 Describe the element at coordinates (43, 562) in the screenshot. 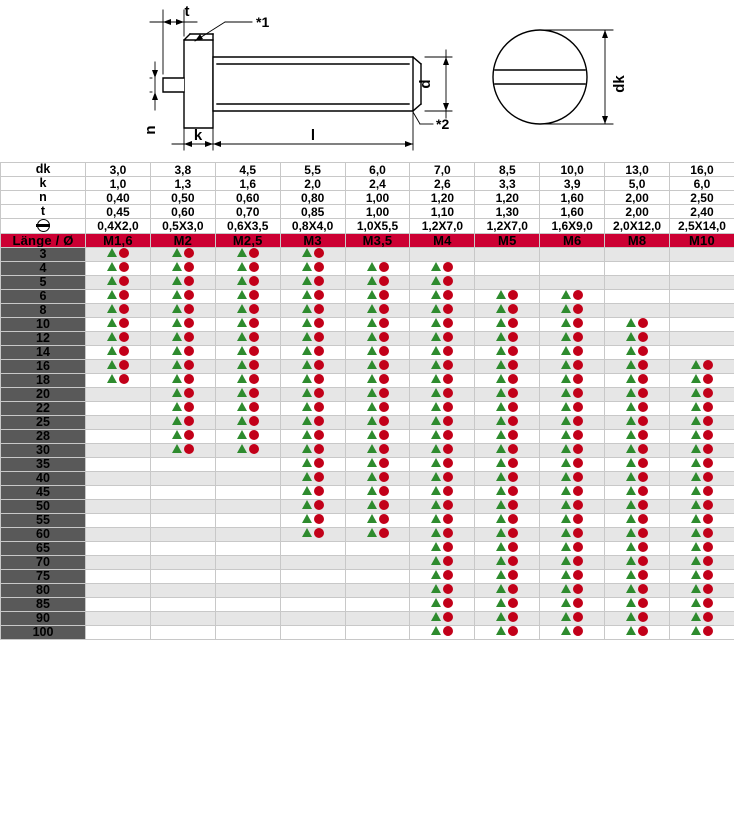

I see `length-label: 70` at that location.